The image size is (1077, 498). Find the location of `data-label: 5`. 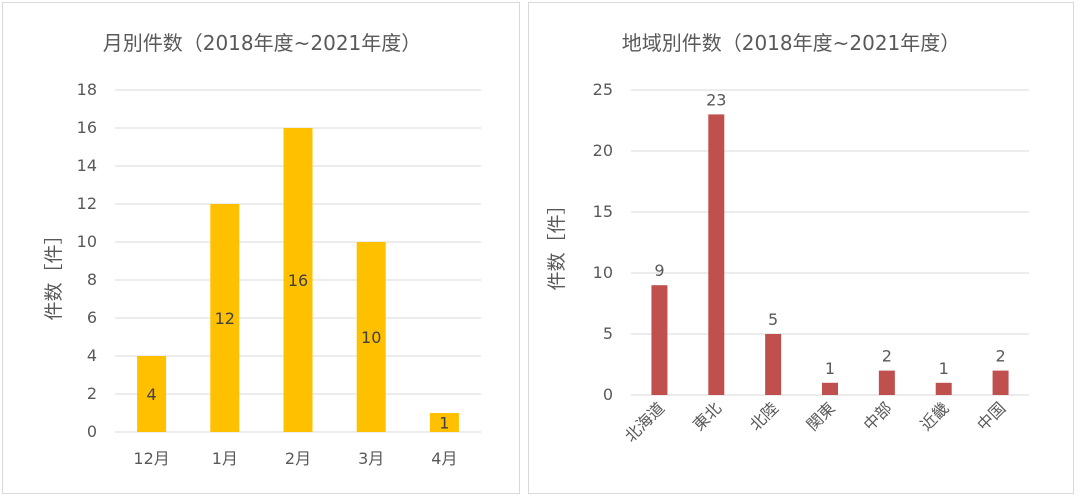

data-label: 5 is located at coordinates (773, 319).